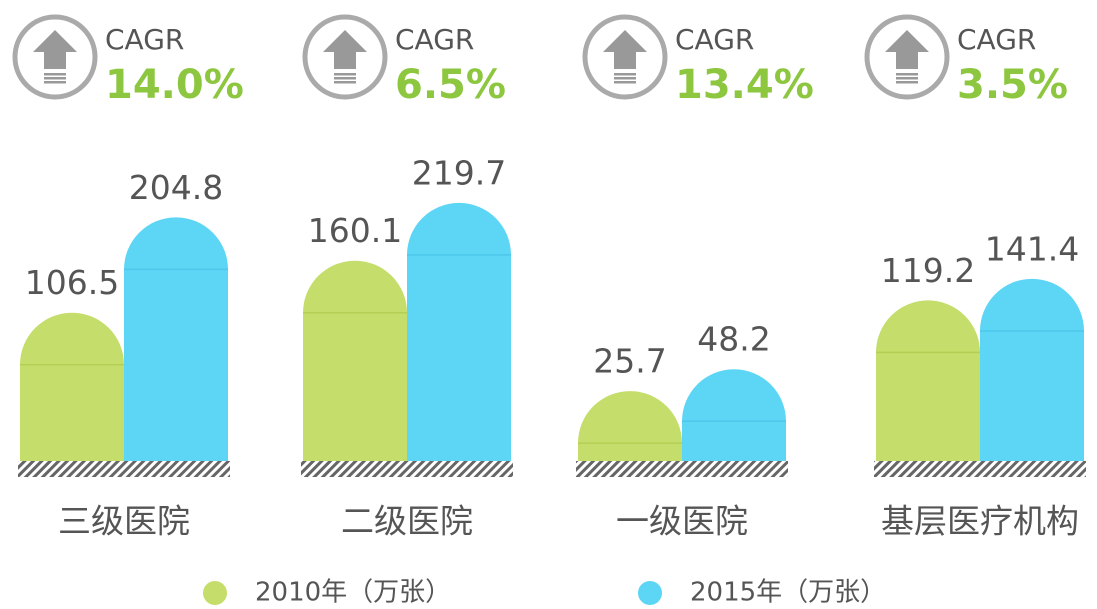 The image size is (1097, 609). Describe the element at coordinates (355, 230) in the screenshot. I see `data-label: 160.1` at that location.